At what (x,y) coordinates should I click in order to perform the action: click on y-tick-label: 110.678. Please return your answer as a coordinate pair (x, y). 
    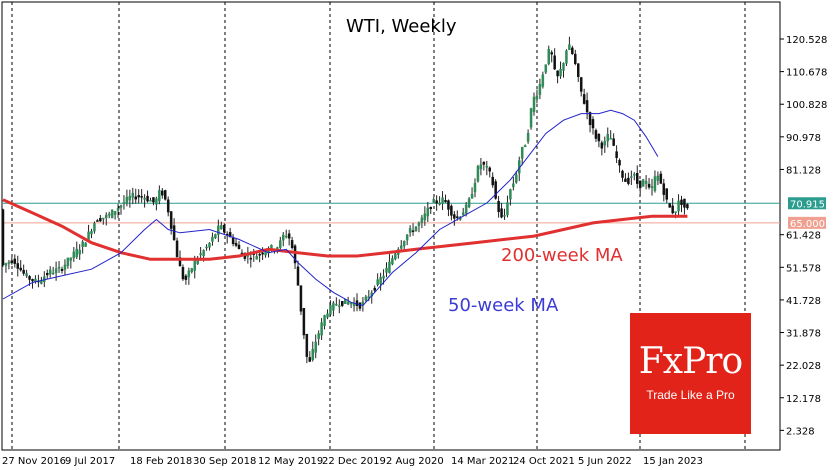
    Looking at the image, I should click on (806, 73).